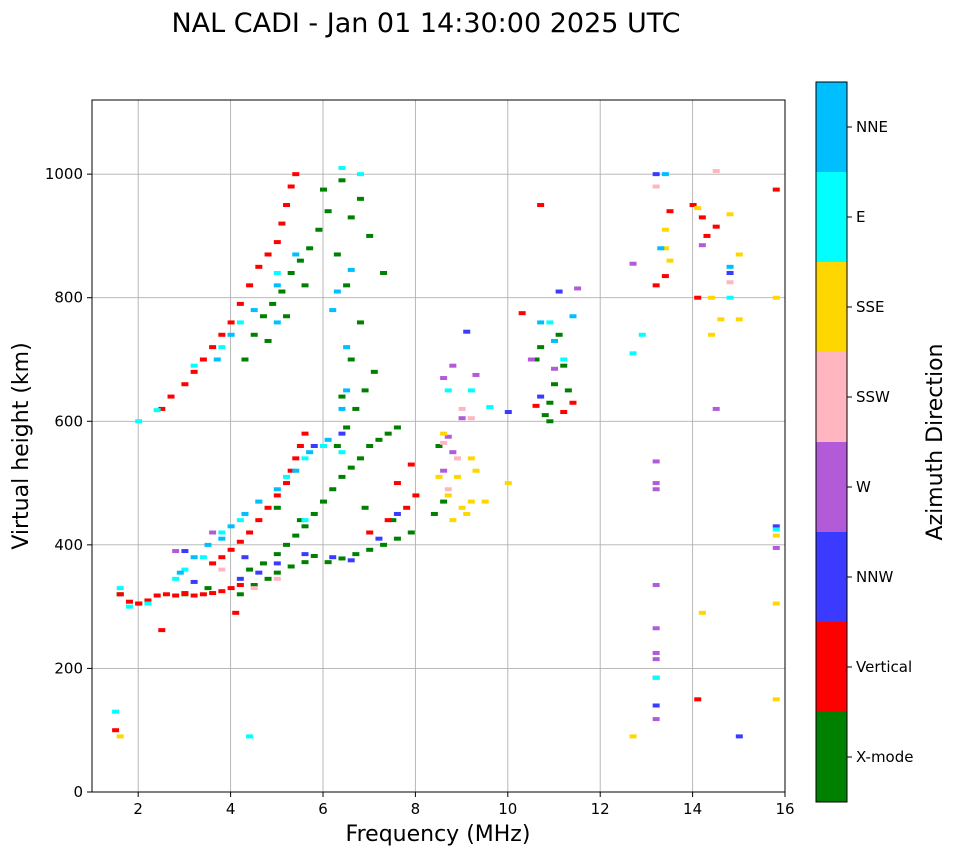 The height and width of the screenshot is (857, 958). Describe the element at coordinates (831, 442) in the screenshot. I see `colorbar-frame` at that location.